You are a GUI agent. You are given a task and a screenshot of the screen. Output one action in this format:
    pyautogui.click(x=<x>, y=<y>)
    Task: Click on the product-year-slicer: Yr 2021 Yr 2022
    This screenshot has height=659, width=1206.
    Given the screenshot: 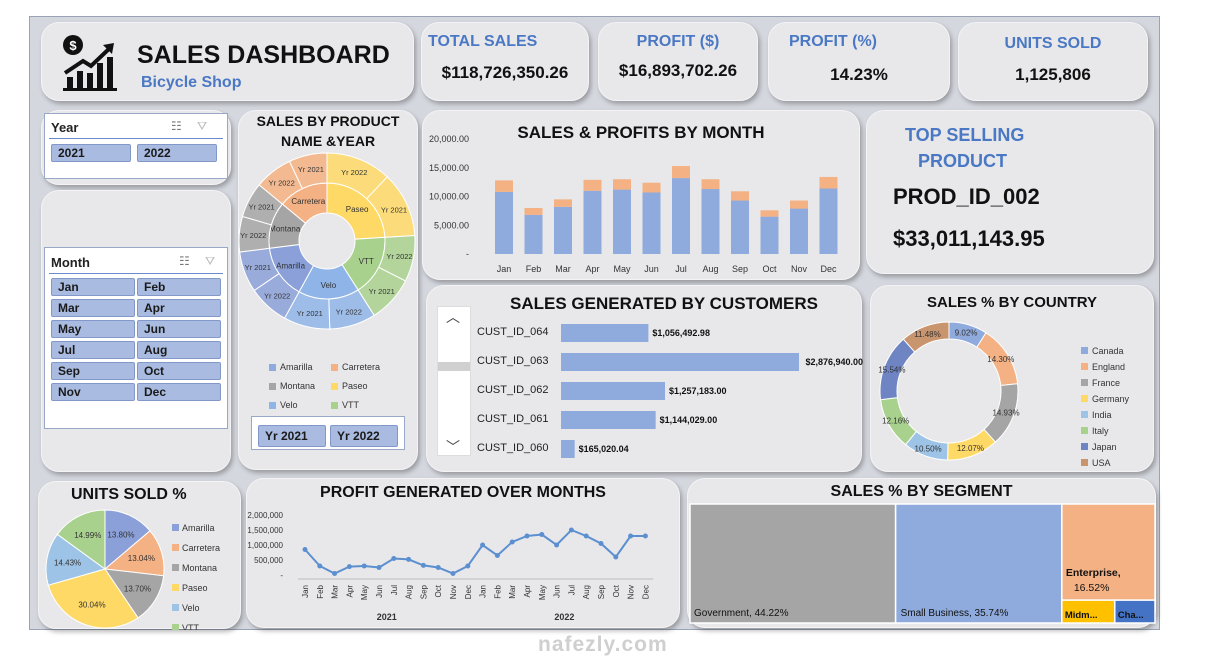 What is the action you would take?
    pyautogui.click(x=328, y=433)
    